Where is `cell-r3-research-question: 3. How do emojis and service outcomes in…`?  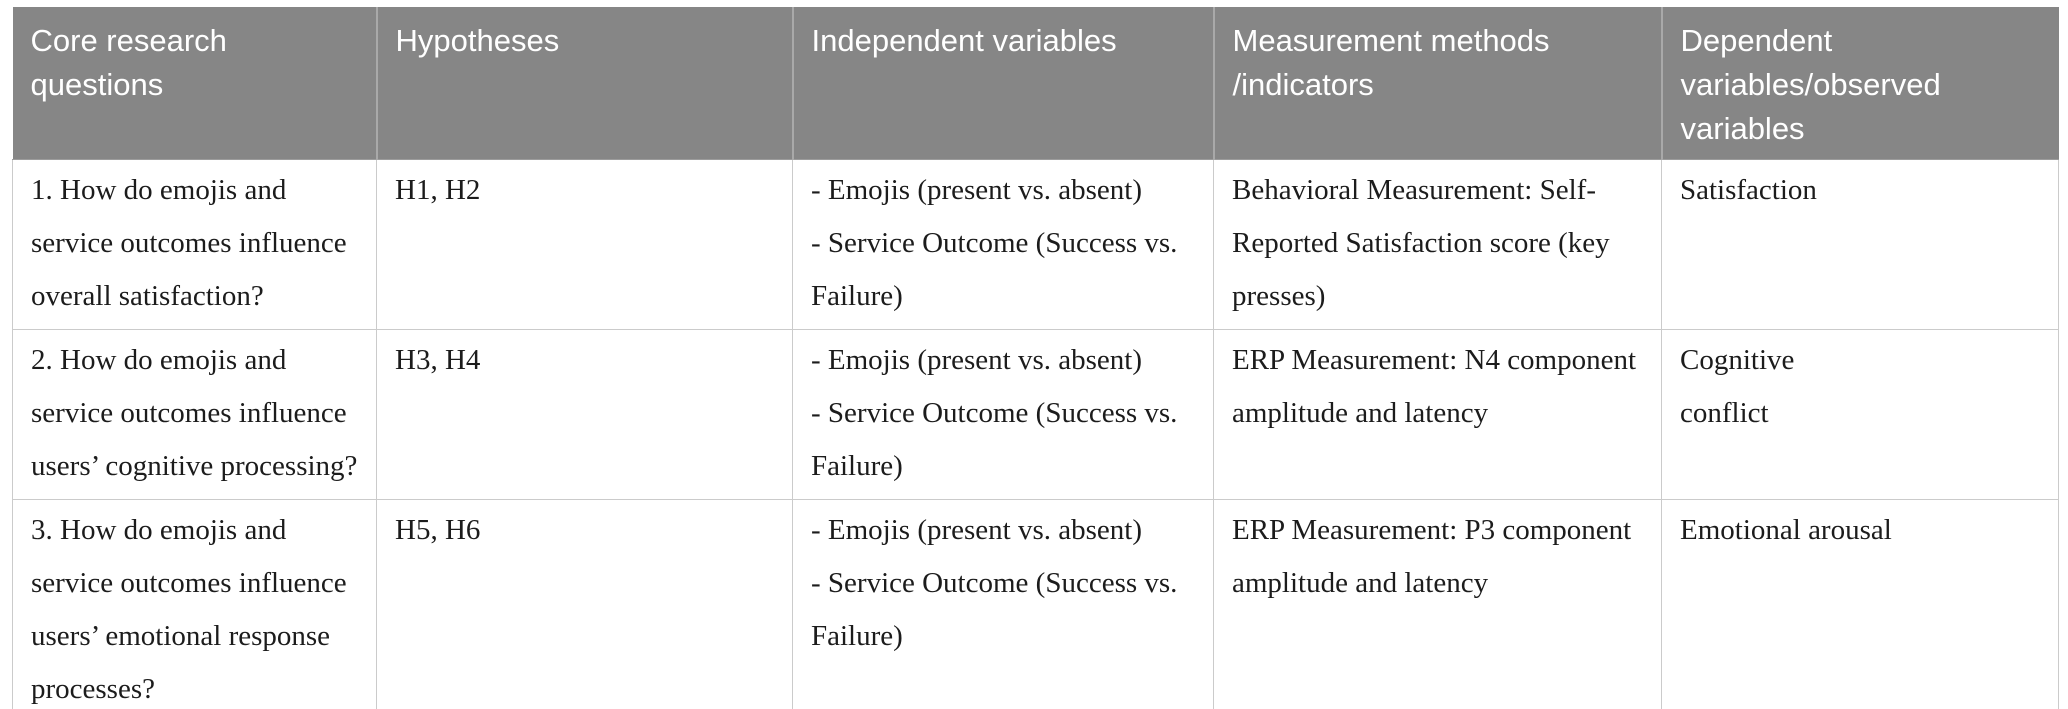
cell-r3-research-question: 3. How do emojis and service outcomes in… is located at coordinates (194, 604).